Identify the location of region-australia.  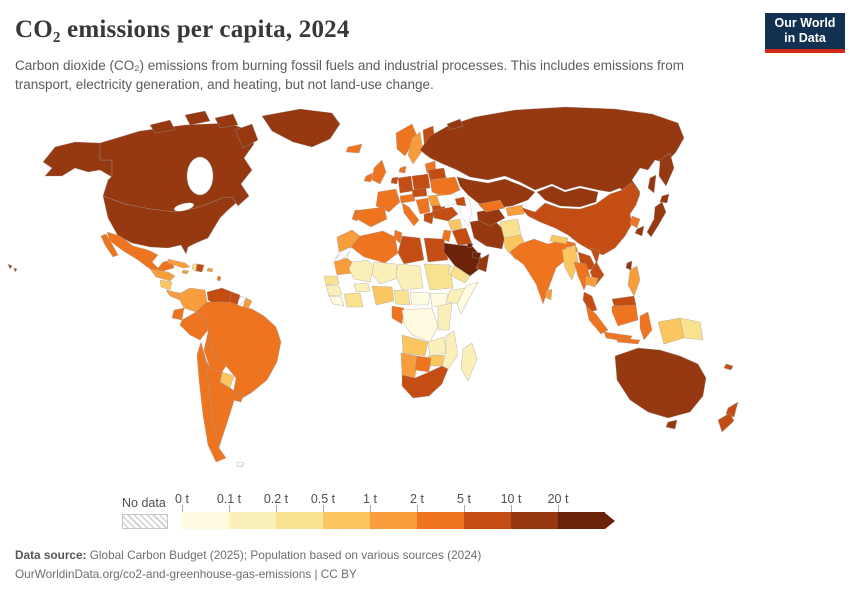
(660, 383).